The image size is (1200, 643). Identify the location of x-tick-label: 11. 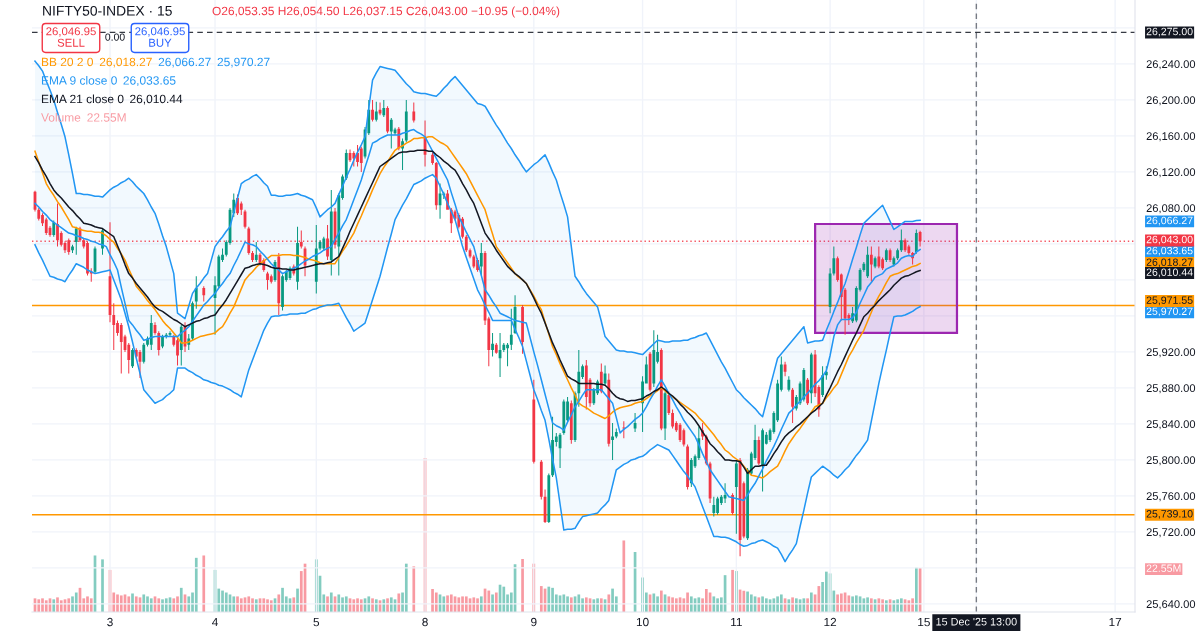
(736, 622).